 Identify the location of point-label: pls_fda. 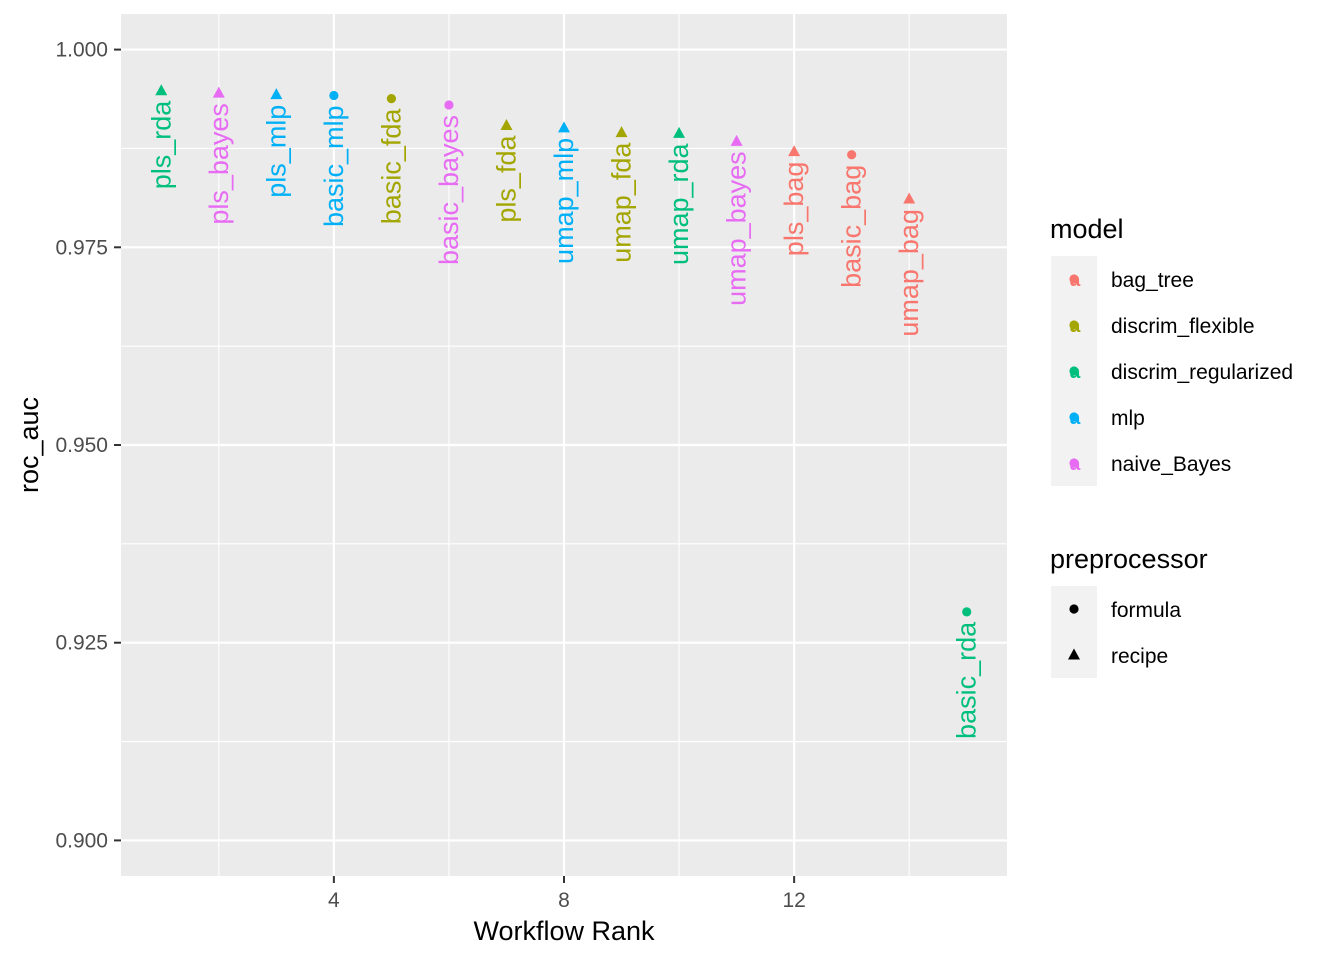
(506, 179).